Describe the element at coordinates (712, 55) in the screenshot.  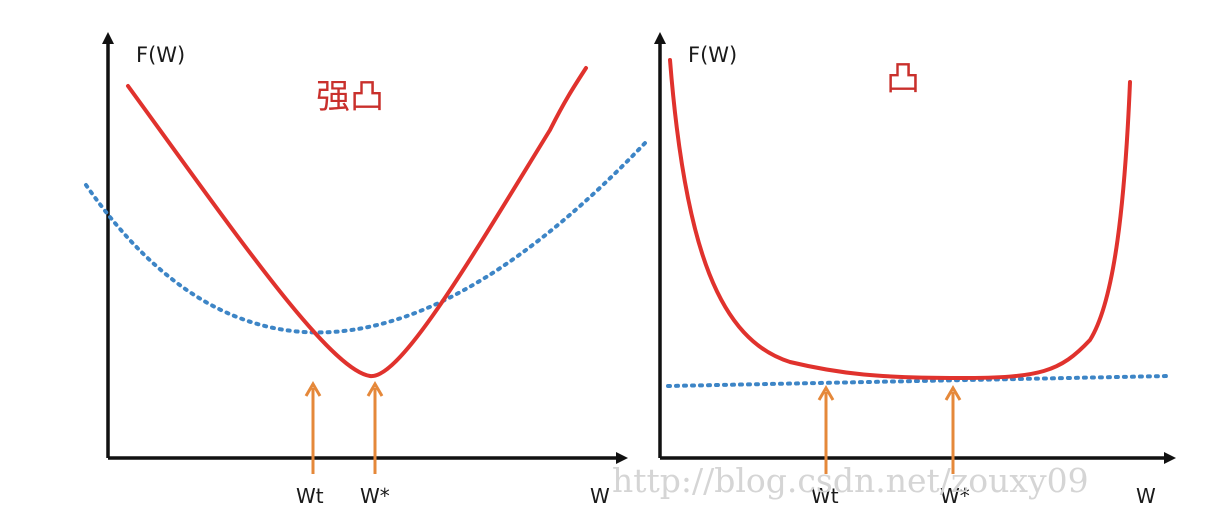
I see `right-y-axis-label: F(W)` at that location.